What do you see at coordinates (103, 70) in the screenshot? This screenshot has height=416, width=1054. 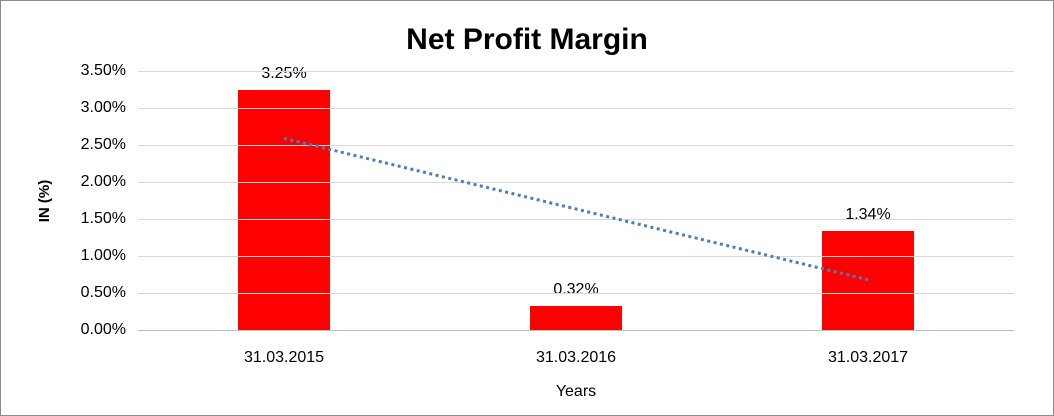 I see `y-tick-label: 3.50%` at bounding box center [103, 70].